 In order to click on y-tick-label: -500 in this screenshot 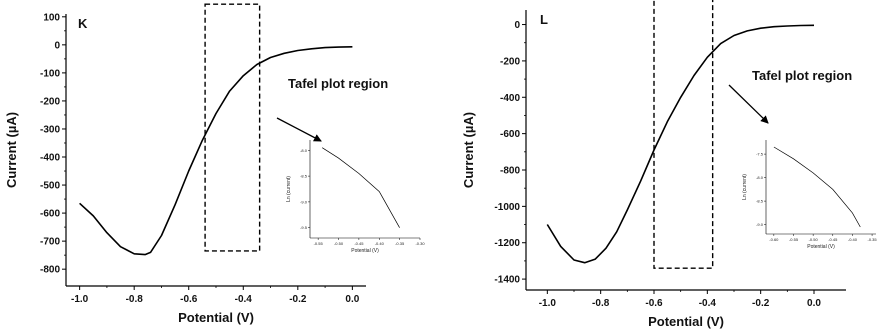, I will do `click(50, 186)`.